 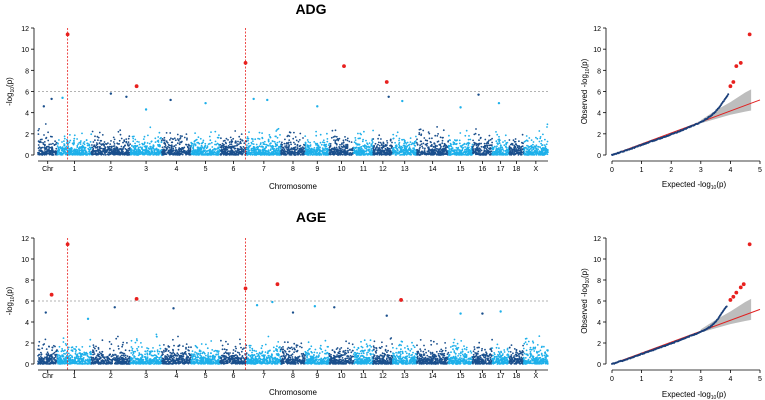 What do you see at coordinates (483, 169) in the screenshot?
I see `chromosome-label: 16` at bounding box center [483, 169].